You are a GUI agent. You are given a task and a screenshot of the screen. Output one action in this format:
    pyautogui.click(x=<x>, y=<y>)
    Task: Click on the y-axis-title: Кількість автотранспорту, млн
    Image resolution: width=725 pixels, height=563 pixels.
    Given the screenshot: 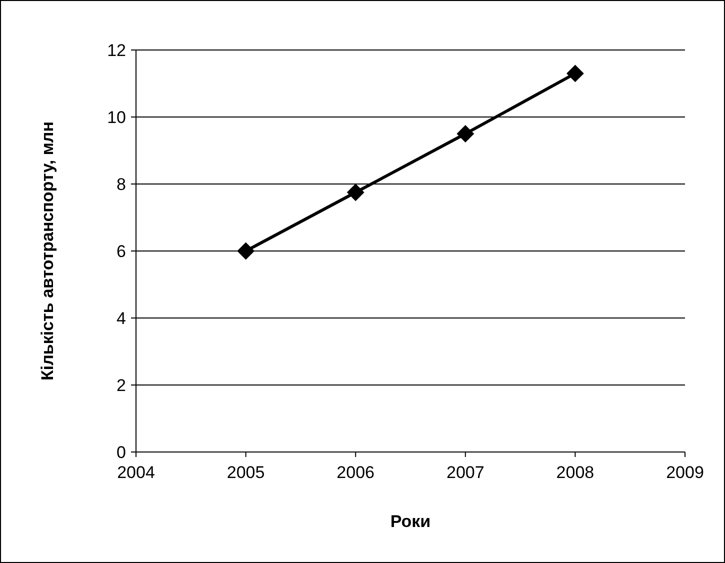 What is the action you would take?
    pyautogui.click(x=47, y=251)
    